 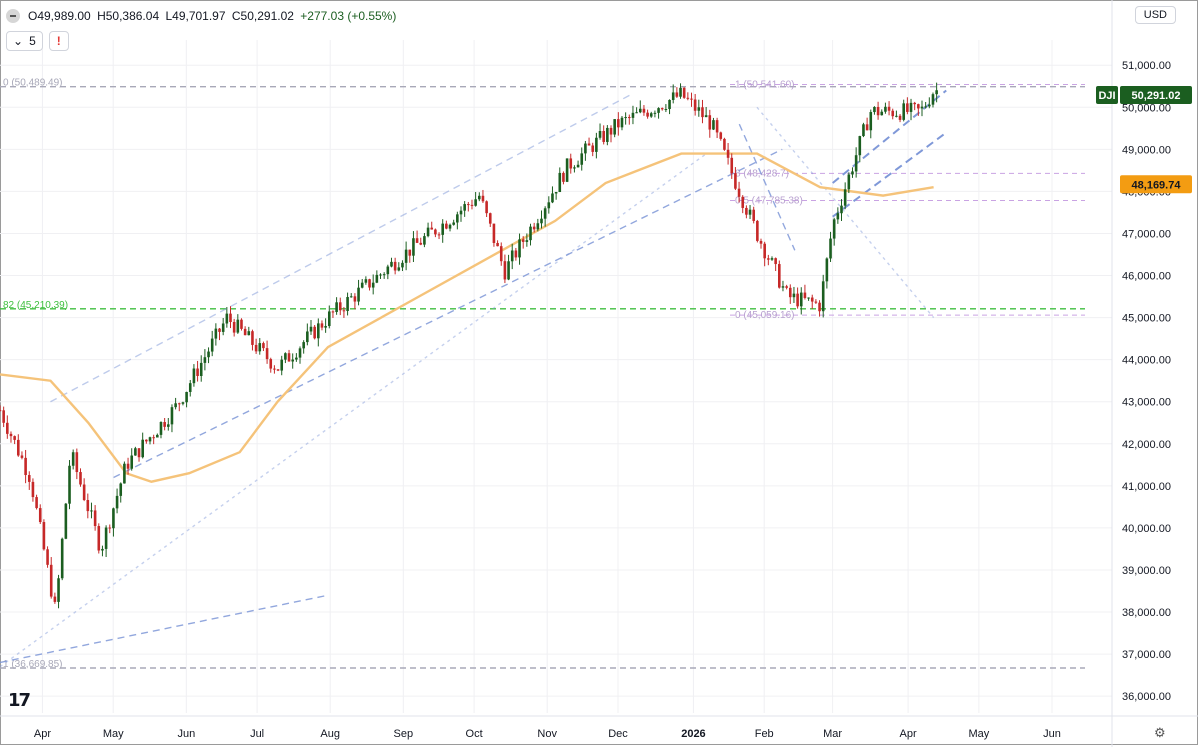 What do you see at coordinates (19, 700) in the screenshot?
I see `tradingview-logo-icon: 17` at bounding box center [19, 700].